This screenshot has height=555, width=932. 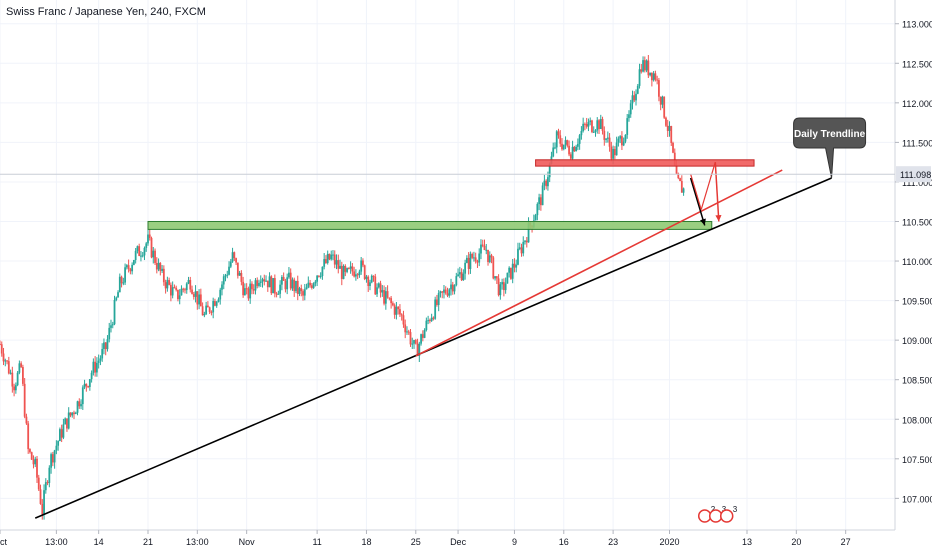 I want to click on time-tick-label: 23, so click(x=613, y=542).